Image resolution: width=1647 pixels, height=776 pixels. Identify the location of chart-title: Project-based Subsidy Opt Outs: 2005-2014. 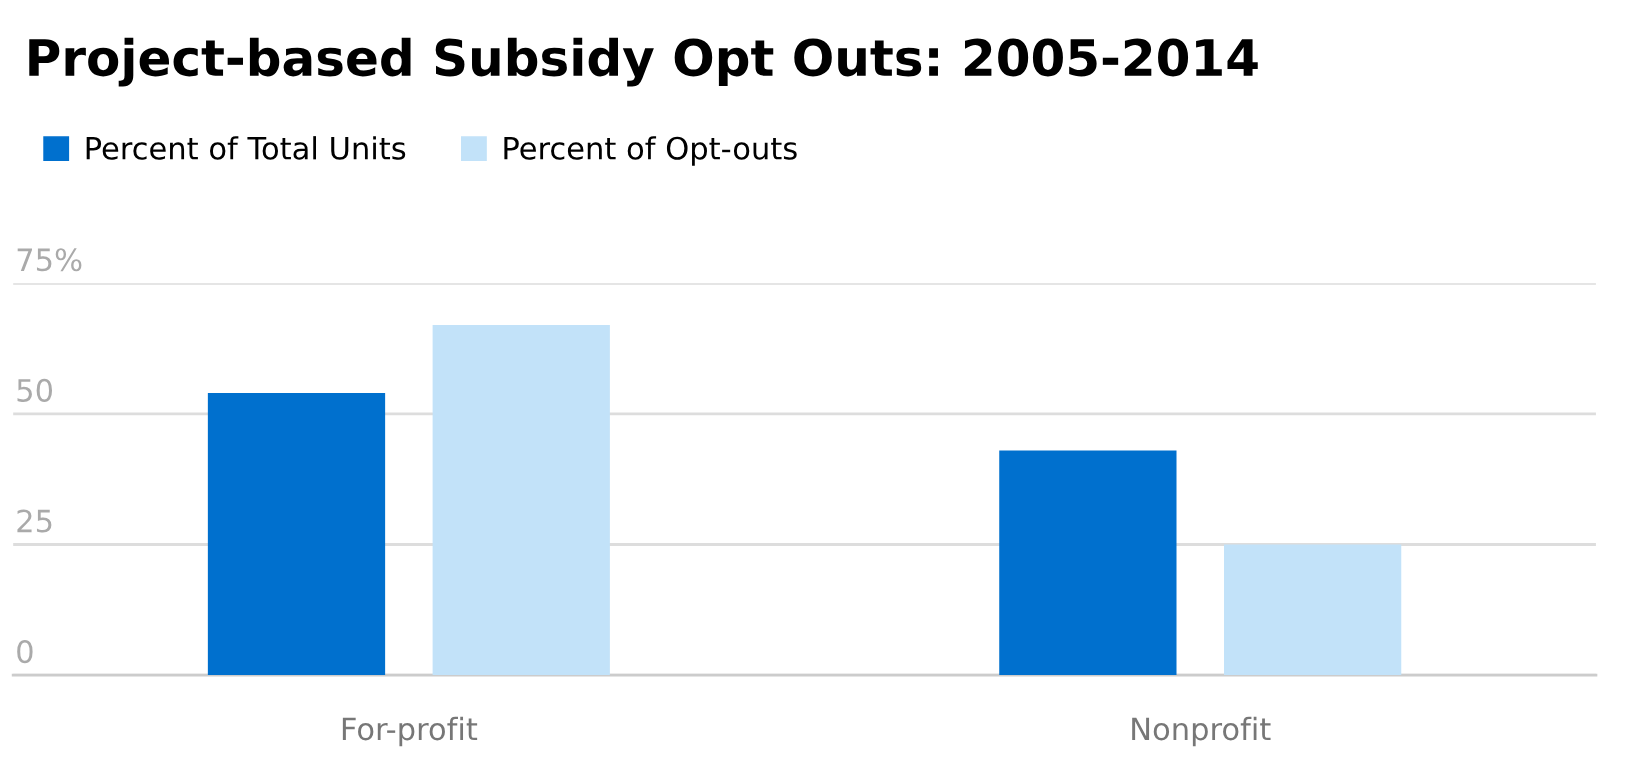
(643, 62).